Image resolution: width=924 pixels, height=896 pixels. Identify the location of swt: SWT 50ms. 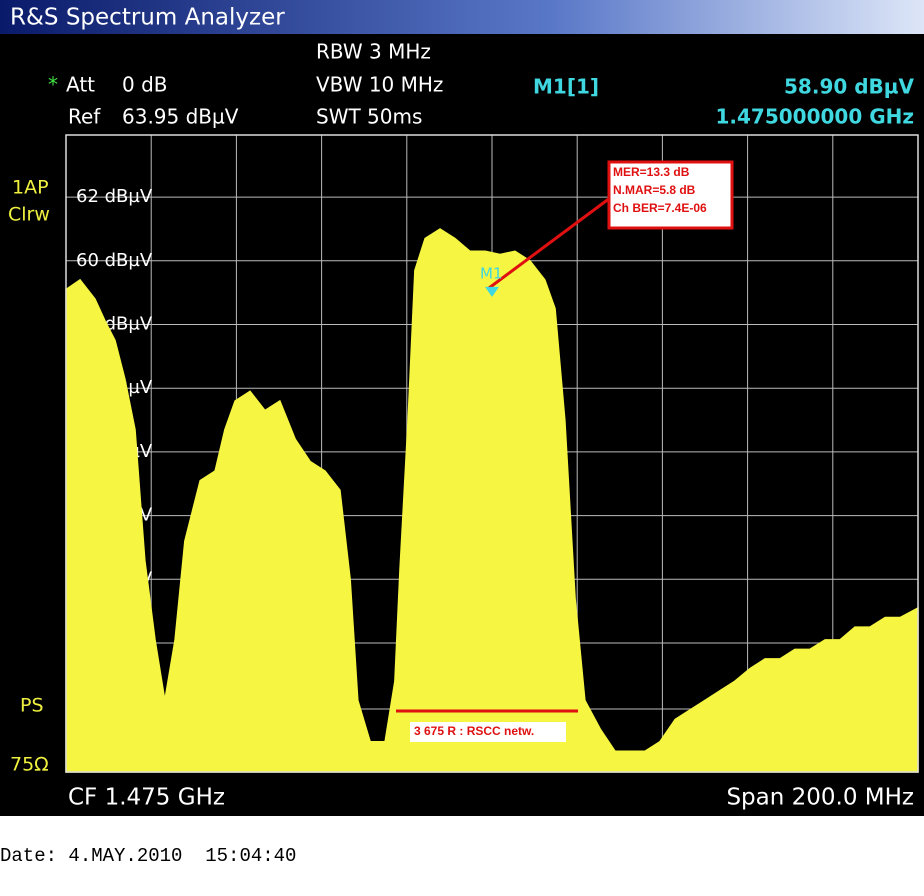
(369, 117).